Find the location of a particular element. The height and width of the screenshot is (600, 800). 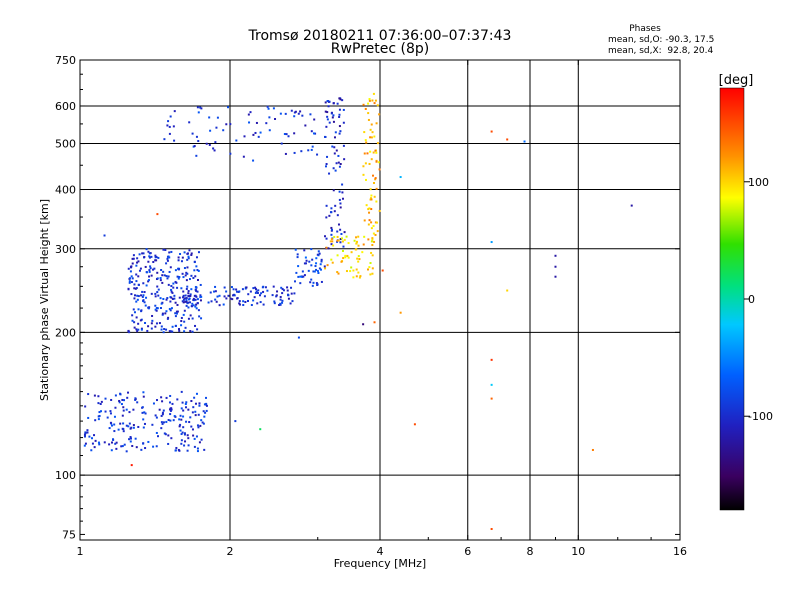

y-tick-label: 600 is located at coordinates (65, 106).